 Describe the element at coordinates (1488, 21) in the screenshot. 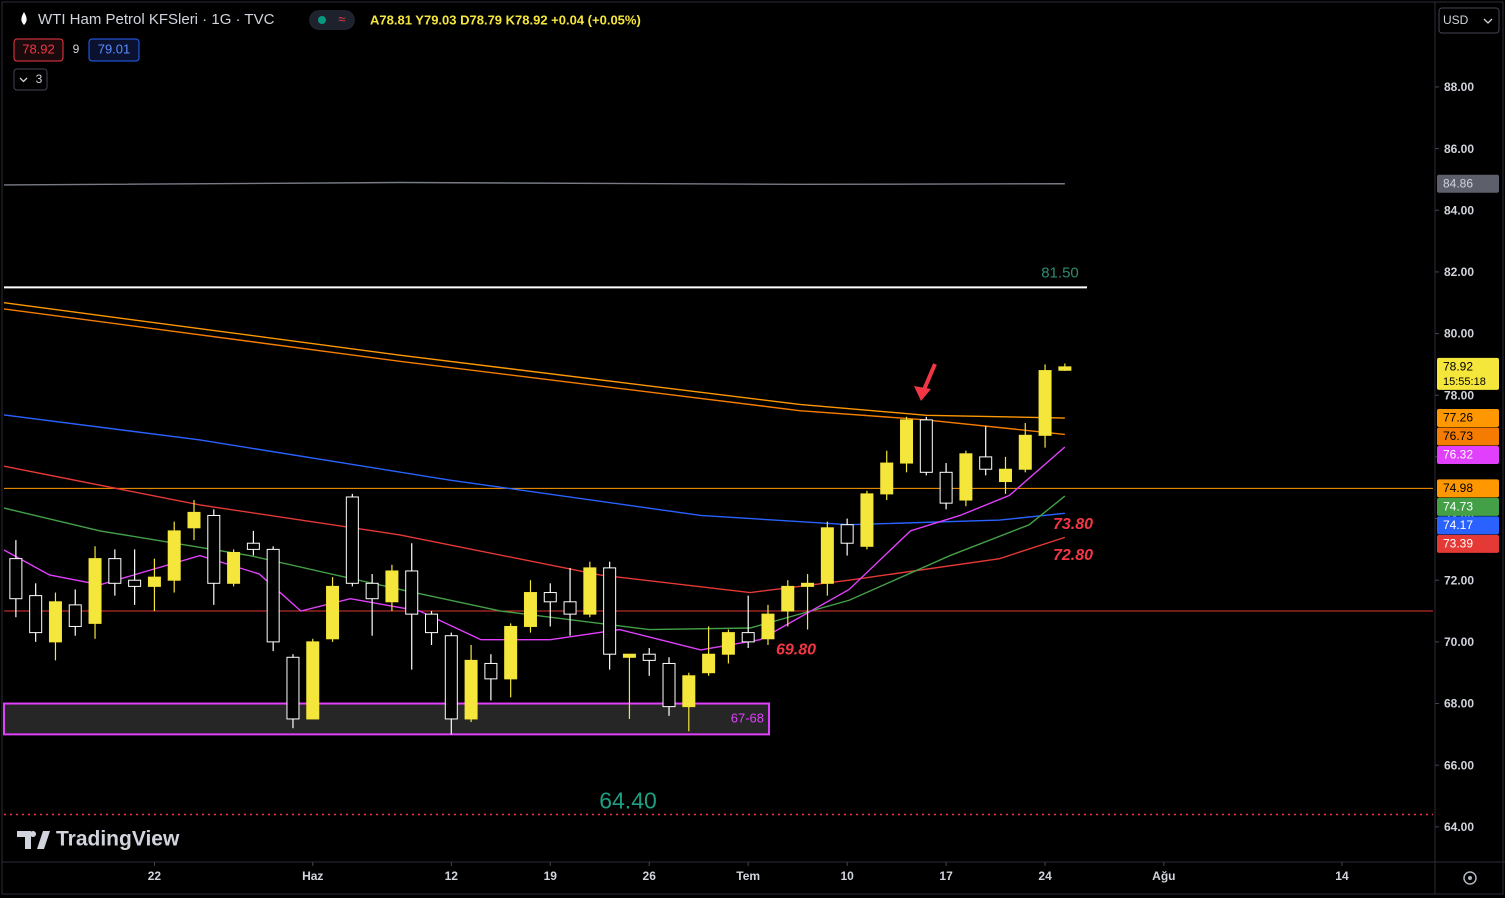

I see `chevron` at that location.